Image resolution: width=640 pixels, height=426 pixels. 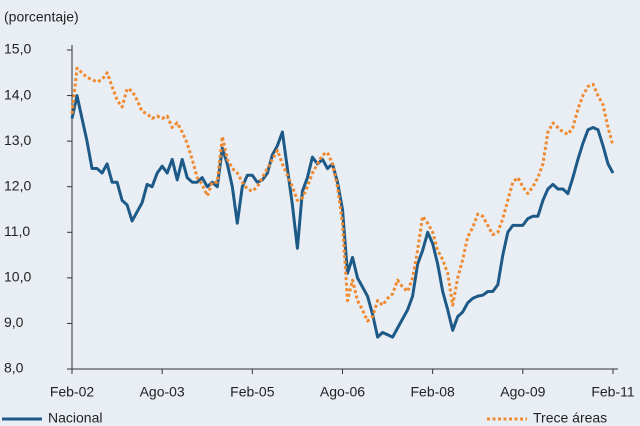 I want to click on y-tick-label: 12,0, so click(x=17, y=185).